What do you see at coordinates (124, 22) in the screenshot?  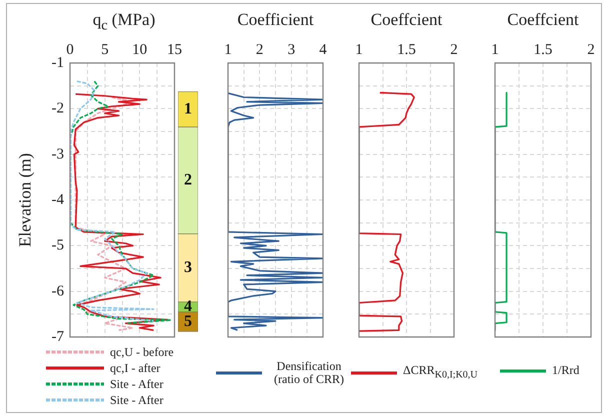 I see `x-axis-title: q$_{c}$ (MPa)` at bounding box center [124, 22].